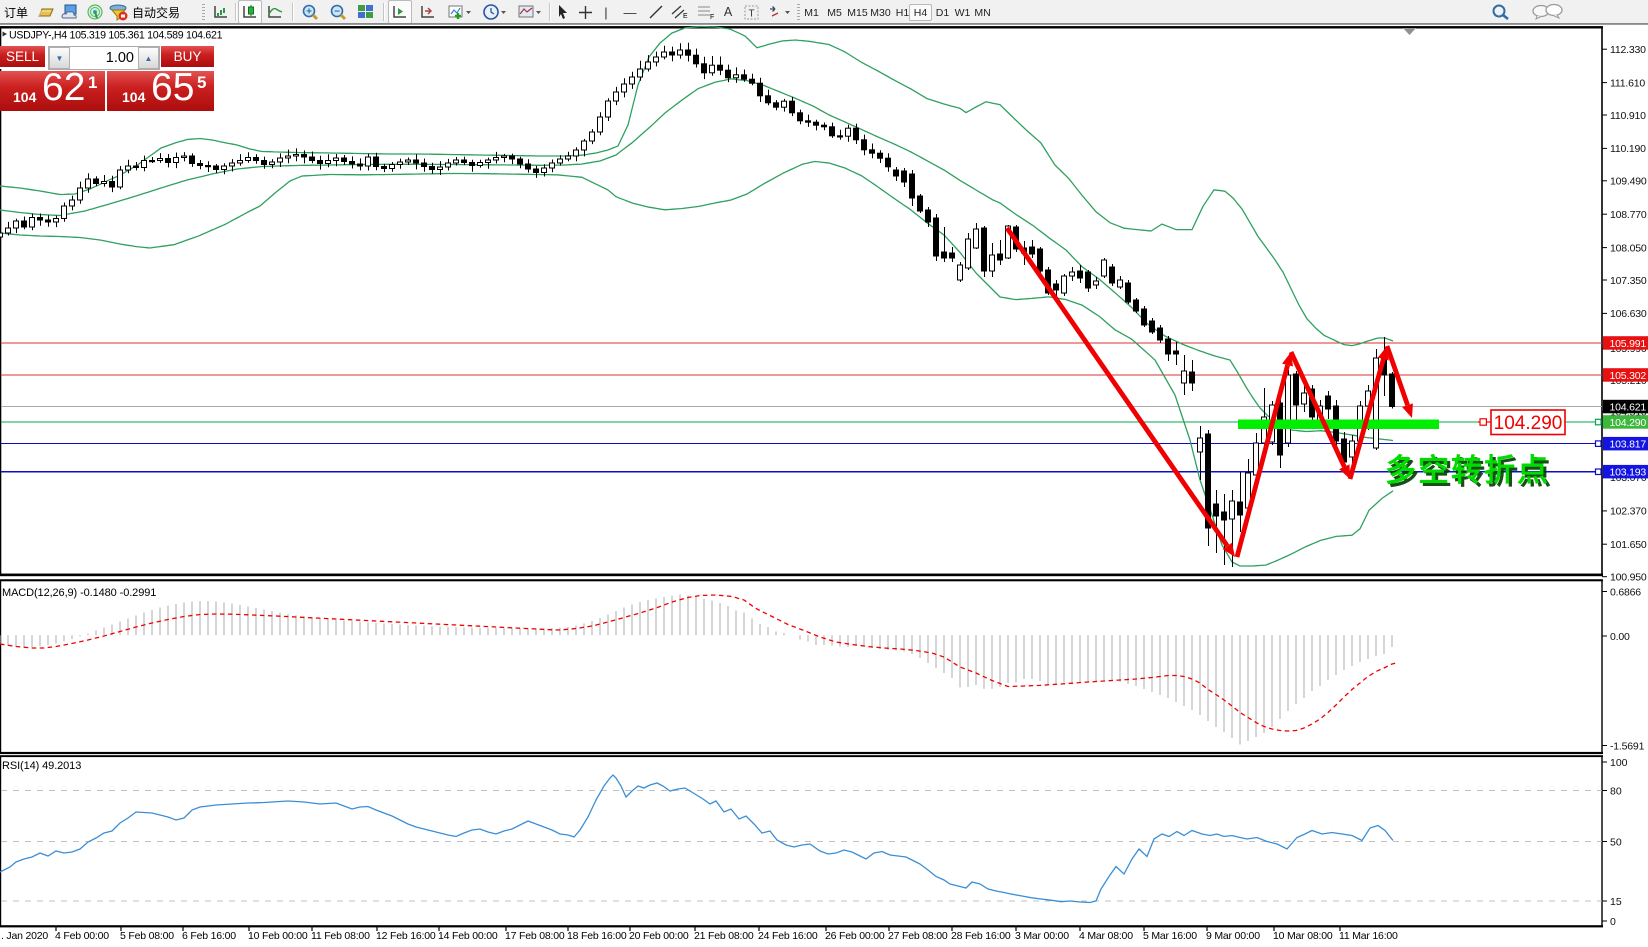 The image size is (1648, 947). Describe the element at coordinates (659, 936) in the screenshot. I see `svg-text: 20 Feb 00:00` at that location.